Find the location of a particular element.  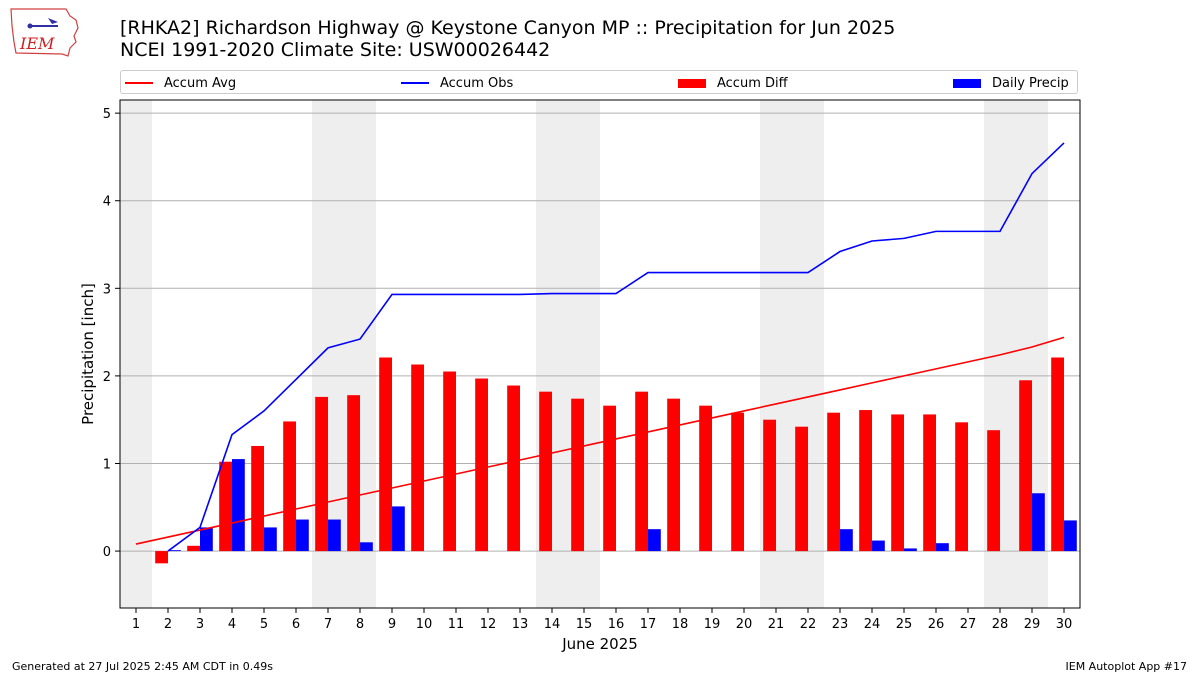

xtick-label-12: 12 is located at coordinates (488, 624).